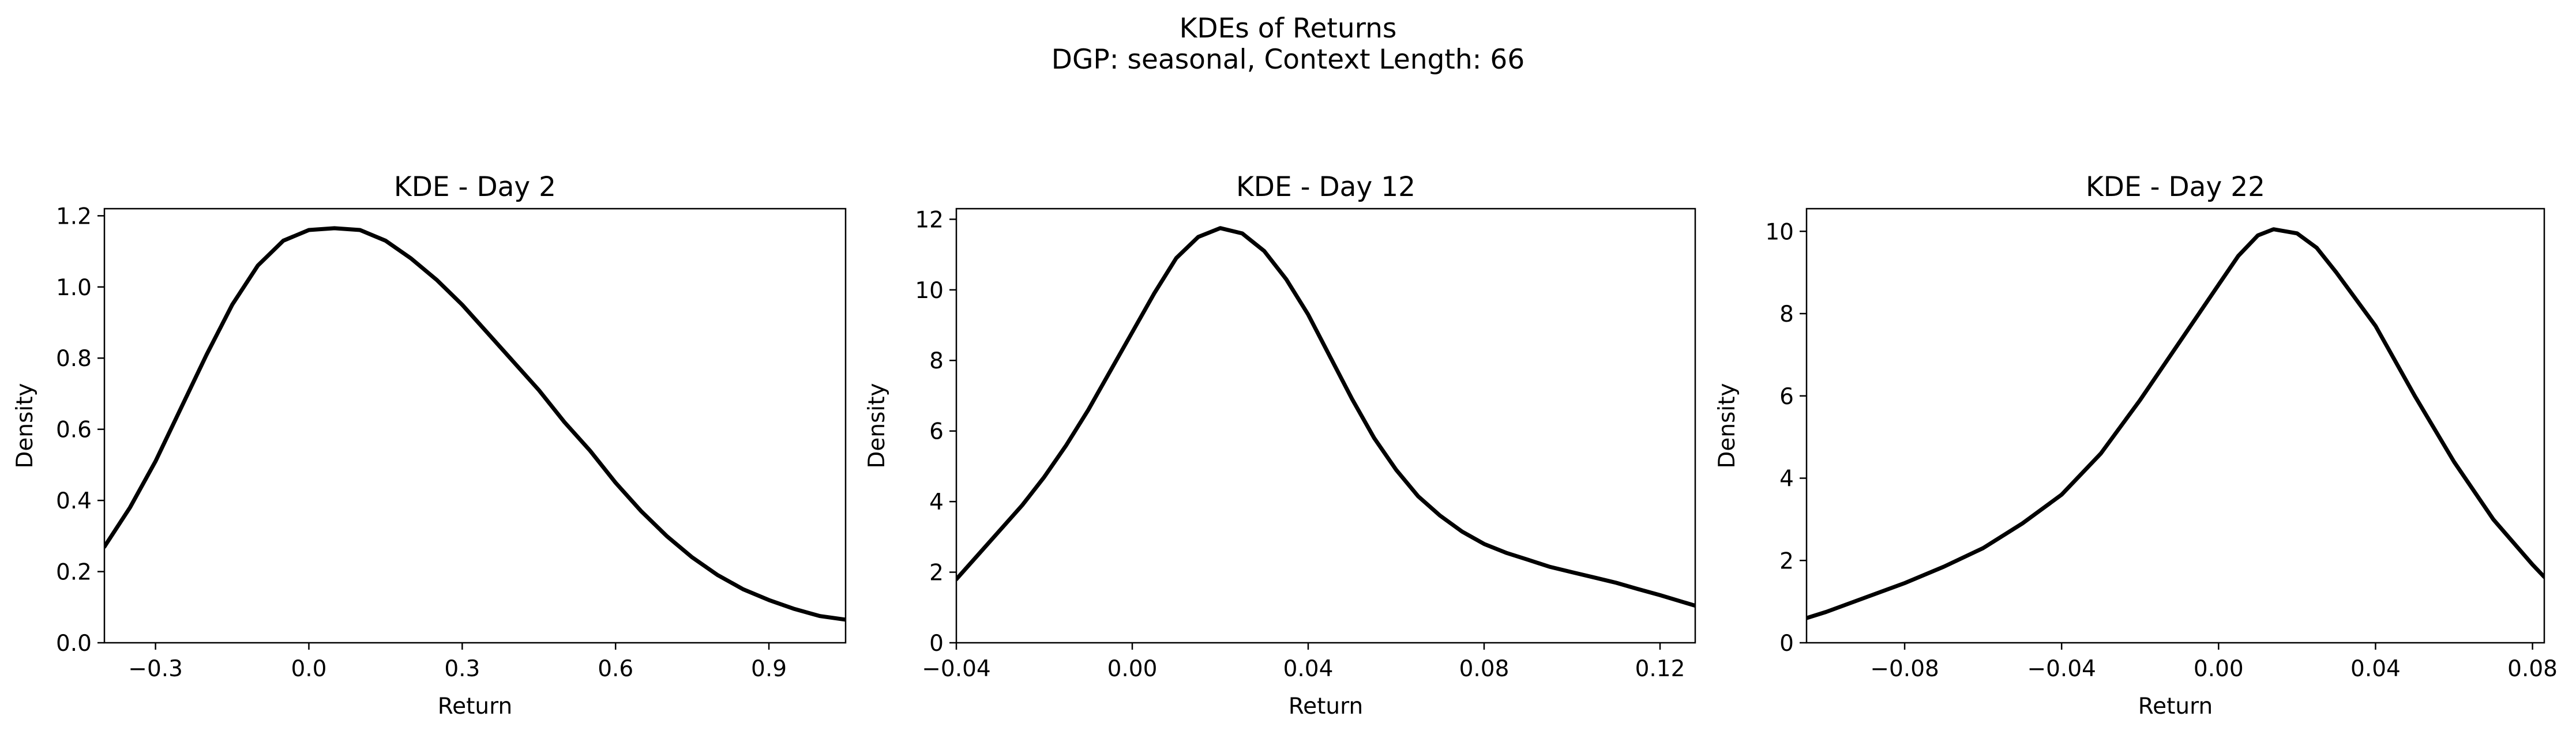 Image resolution: width=2576 pixels, height=735 pixels. I want to click on x-tick-label: 0.9, so click(769, 669).